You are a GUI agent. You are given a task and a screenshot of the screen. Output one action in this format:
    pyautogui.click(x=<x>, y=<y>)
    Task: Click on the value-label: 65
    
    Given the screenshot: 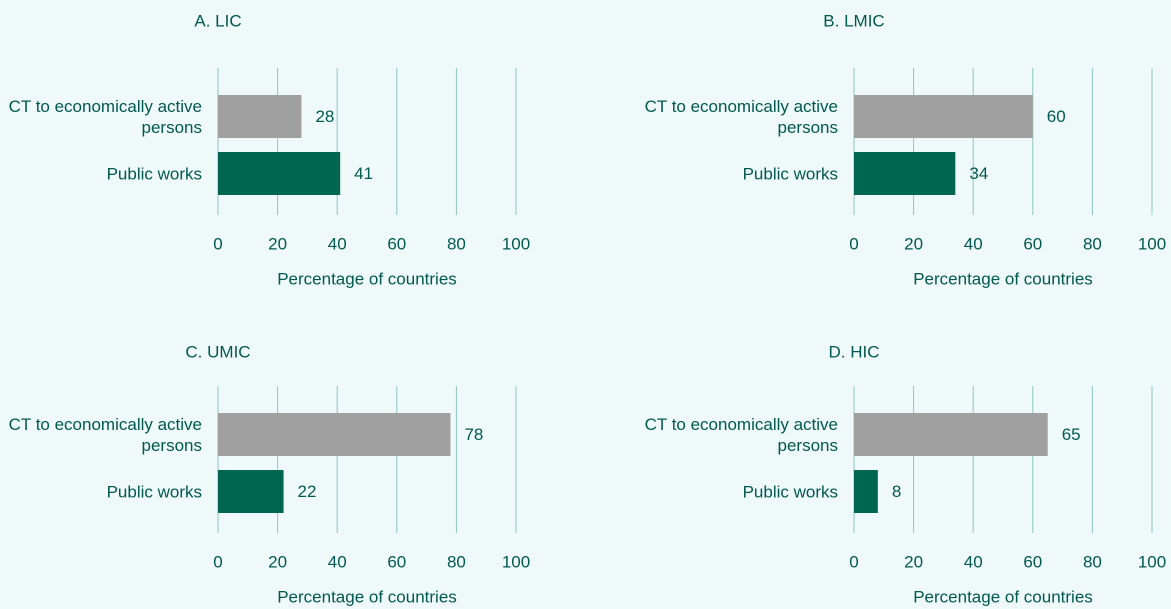 What is the action you would take?
    pyautogui.click(x=1071, y=434)
    